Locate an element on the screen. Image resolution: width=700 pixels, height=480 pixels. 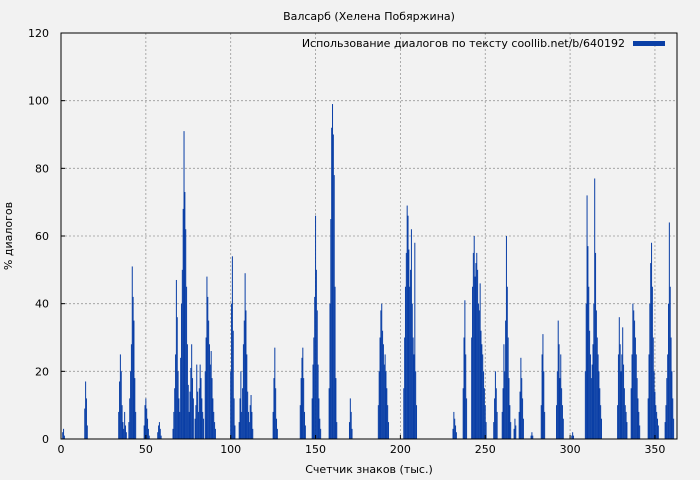
y-tick-label: 60 is located at coordinates (42, 236).